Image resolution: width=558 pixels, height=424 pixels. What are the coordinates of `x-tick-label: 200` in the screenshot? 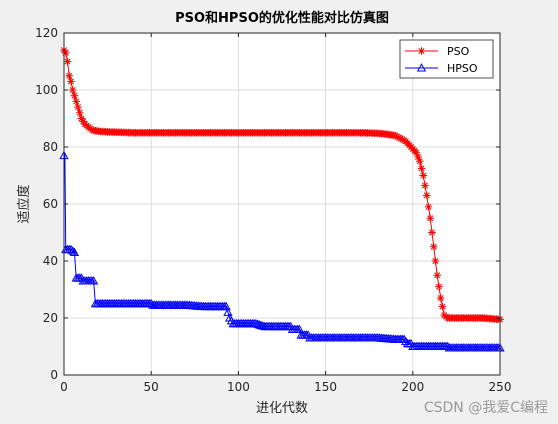 It's located at (412, 387).